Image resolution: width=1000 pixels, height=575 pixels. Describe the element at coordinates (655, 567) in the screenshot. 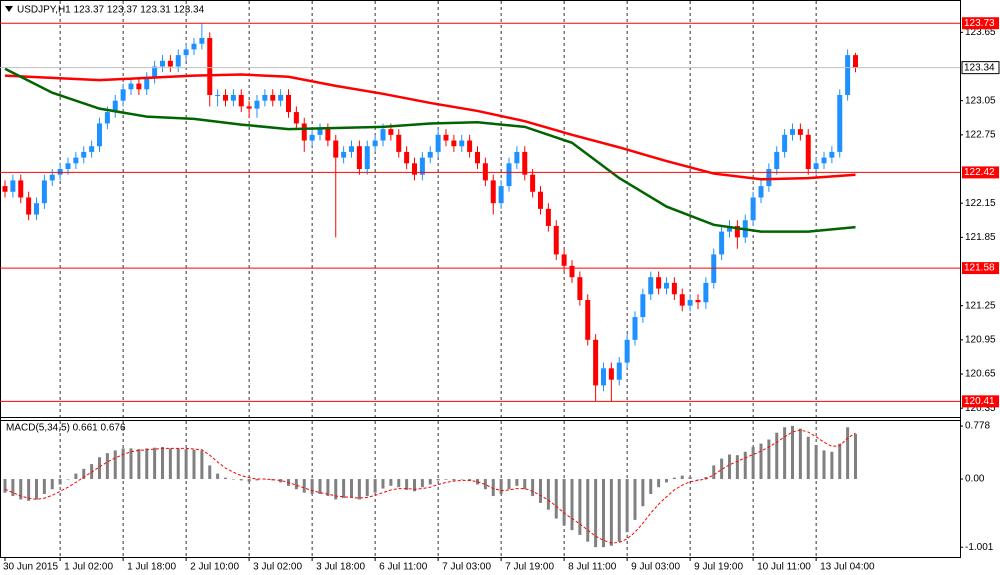

I see `x-tick-label: 9 Jul 03:00` at that location.